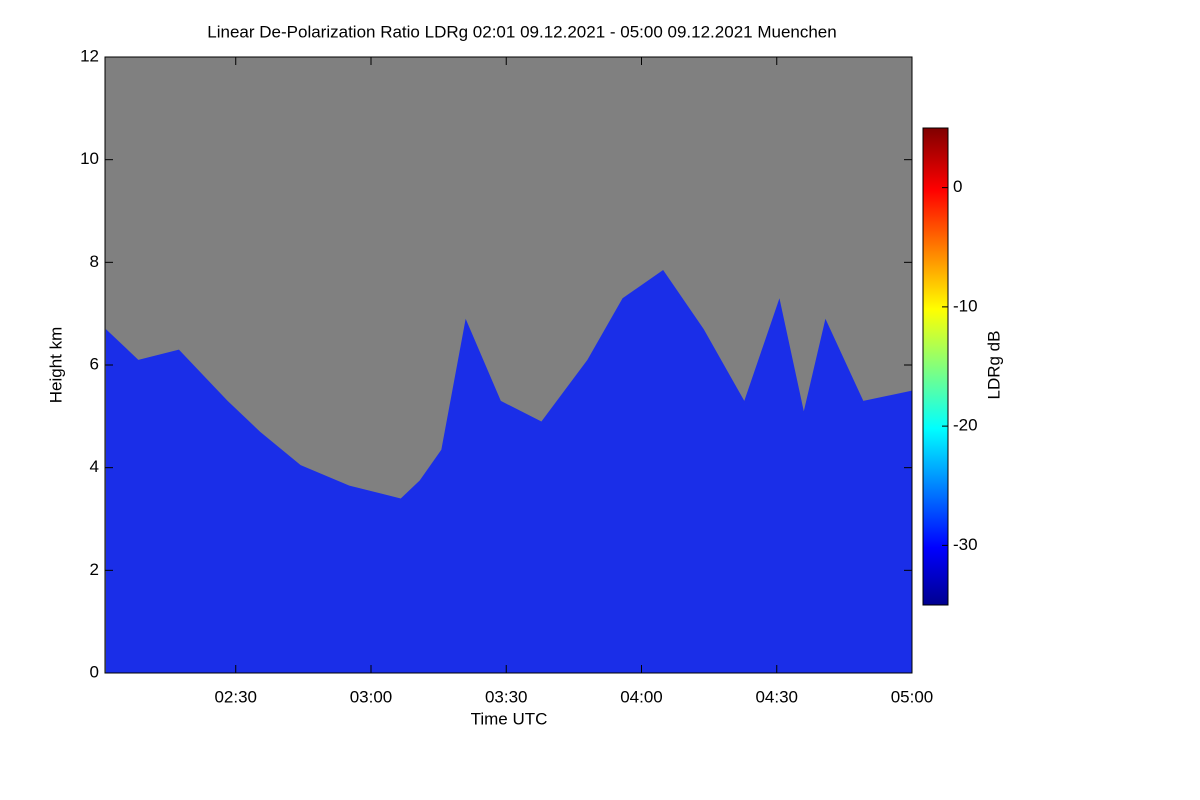 This screenshot has width=1200, height=800. Describe the element at coordinates (55, 365) in the screenshot. I see `y-axis-label: Height km` at that location.